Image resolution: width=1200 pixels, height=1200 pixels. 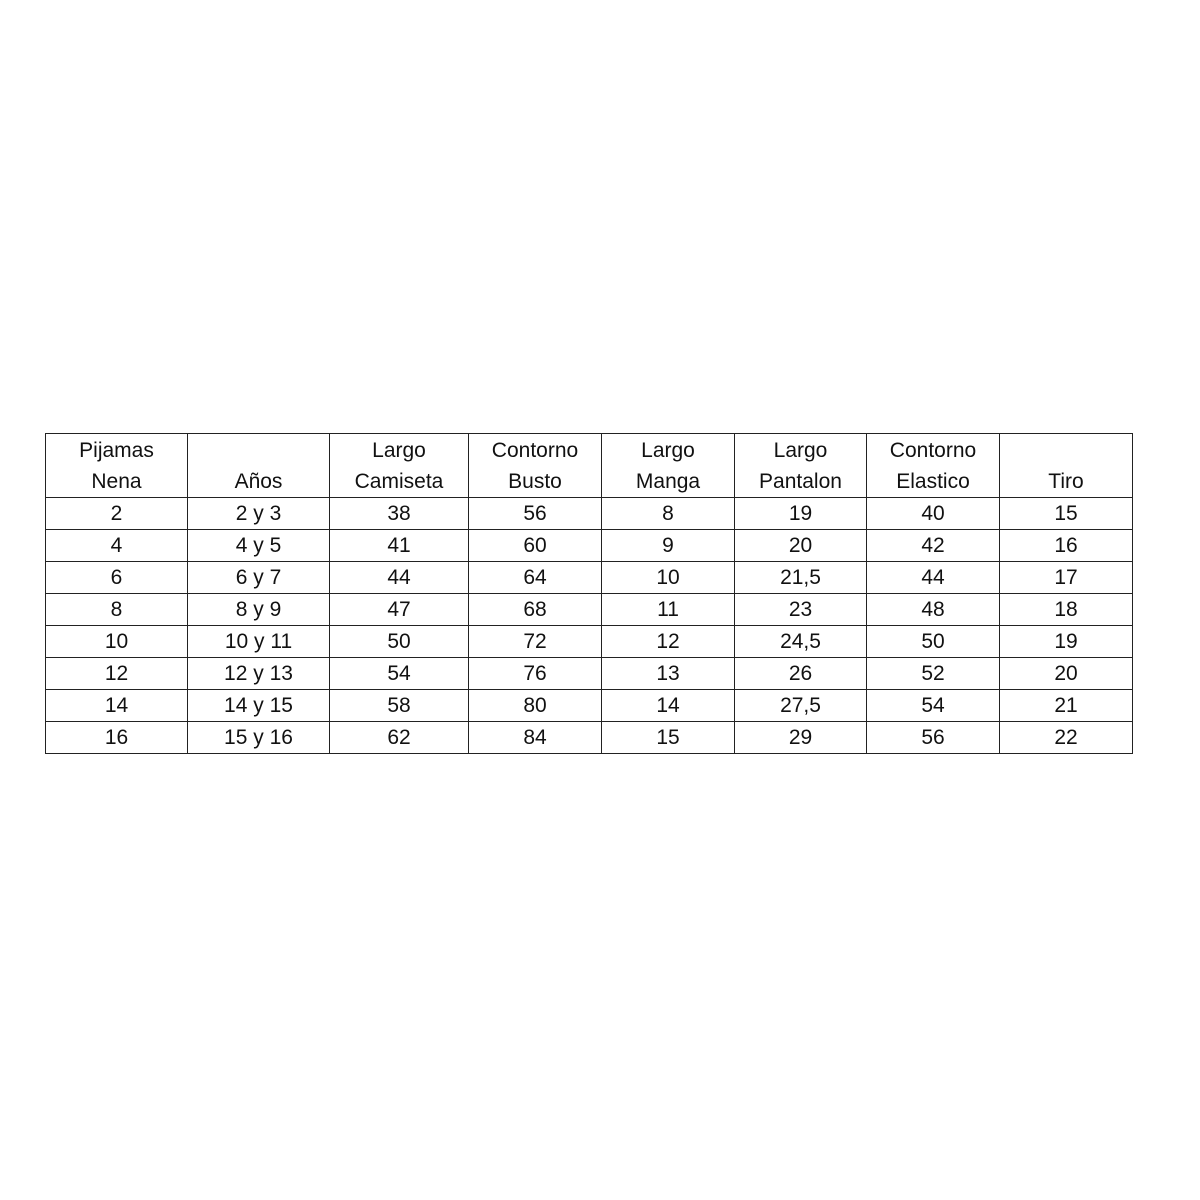 What do you see at coordinates (258, 577) in the screenshot?
I see `table-cell: 6 y 7` at bounding box center [258, 577].